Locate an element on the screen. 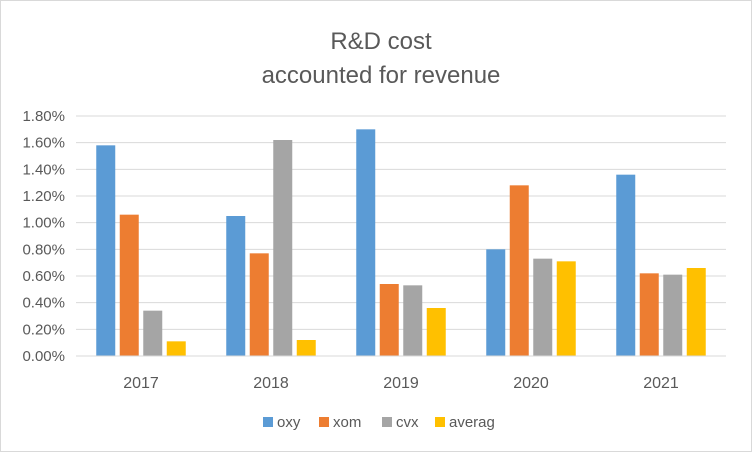 The width and height of the screenshot is (752, 452). y-tick-label: 1.80% is located at coordinates (43, 116).